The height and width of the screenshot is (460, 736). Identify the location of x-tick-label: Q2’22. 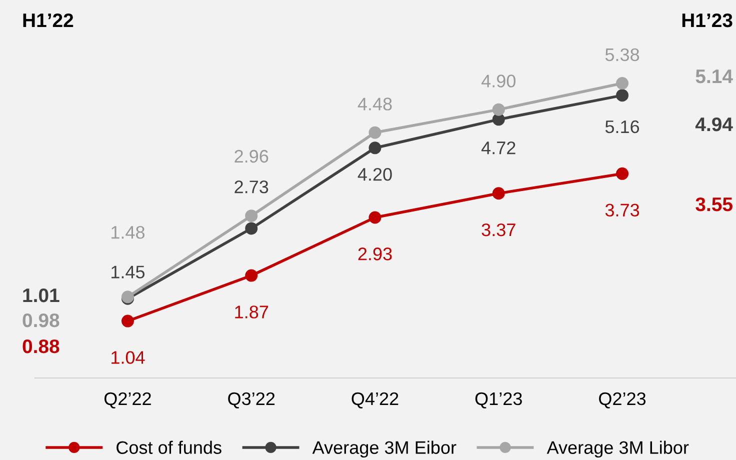
(127, 400).